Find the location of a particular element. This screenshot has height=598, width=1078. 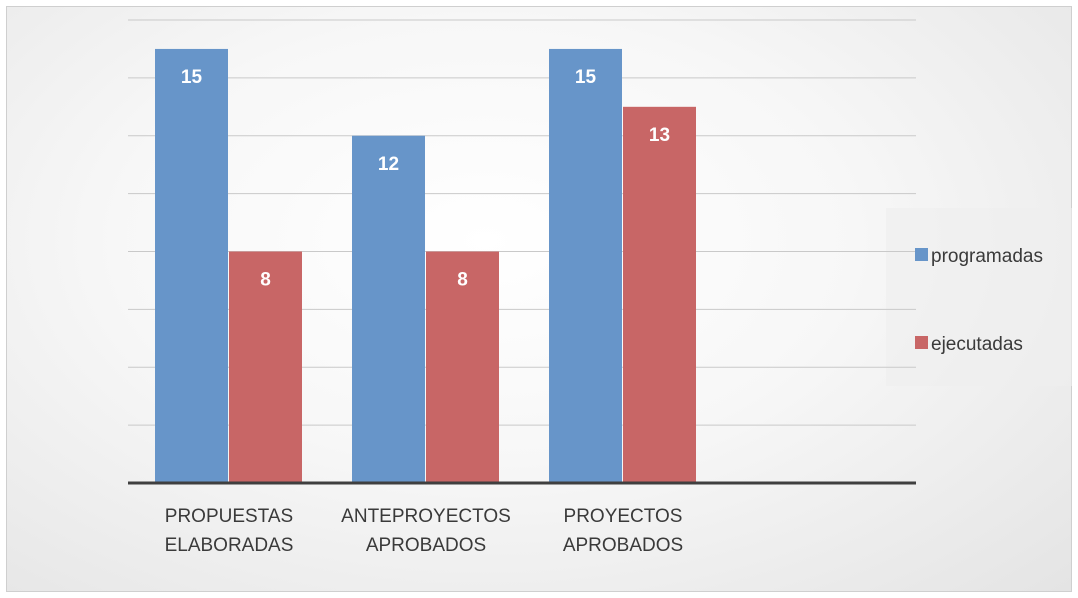

legend: programadas ejecutadas is located at coordinates (979, 300).